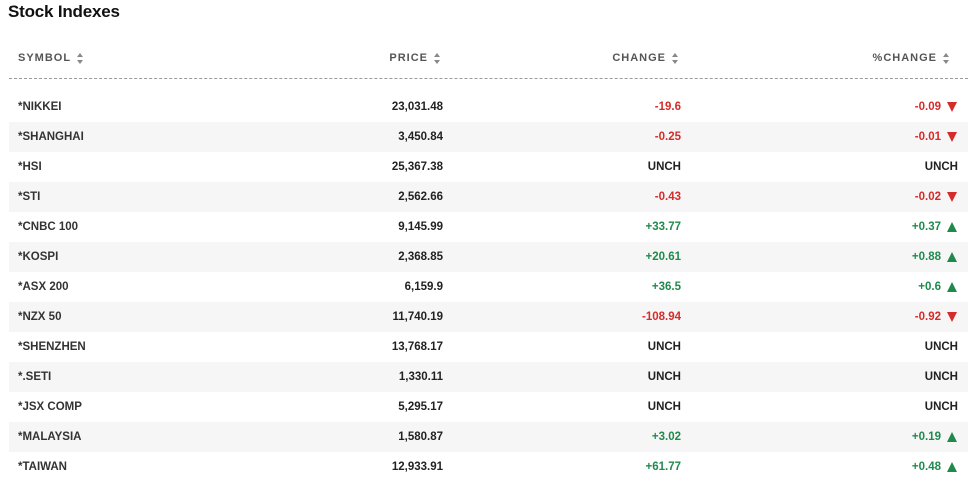 The image size is (973, 482). Describe the element at coordinates (38, 257) in the screenshot. I see `symbol-link: *KOSPI` at that location.